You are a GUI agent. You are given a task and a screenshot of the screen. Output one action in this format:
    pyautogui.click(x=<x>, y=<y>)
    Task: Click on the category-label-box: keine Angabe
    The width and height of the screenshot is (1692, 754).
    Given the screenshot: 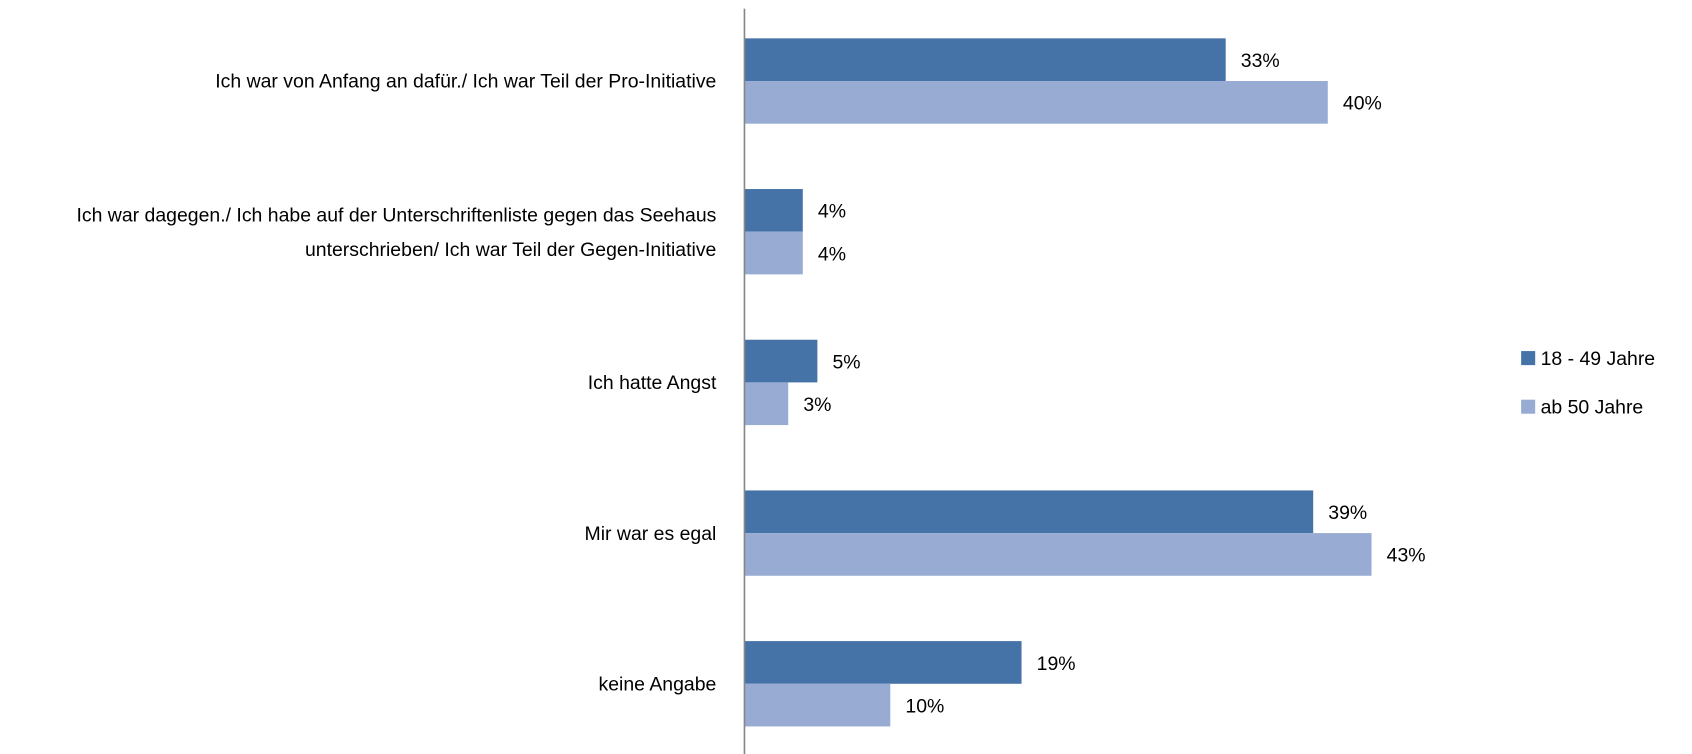 What is the action you would take?
    pyautogui.click(x=657, y=683)
    